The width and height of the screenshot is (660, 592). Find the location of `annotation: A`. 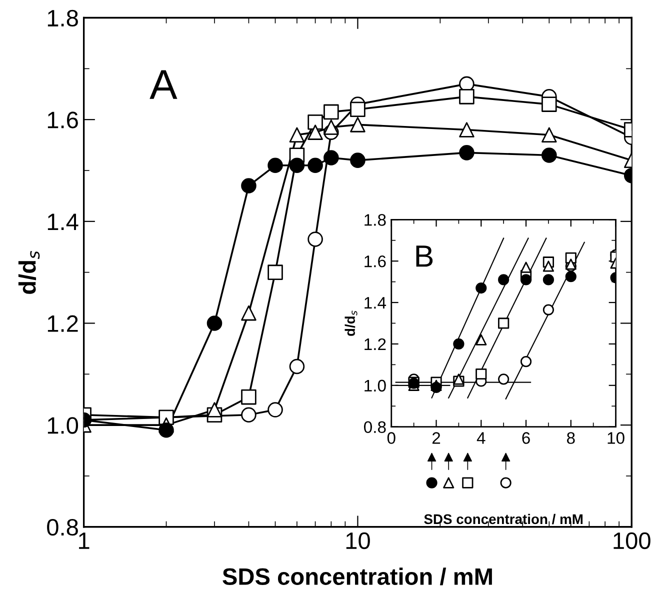

annotation: A is located at coordinates (164, 84).